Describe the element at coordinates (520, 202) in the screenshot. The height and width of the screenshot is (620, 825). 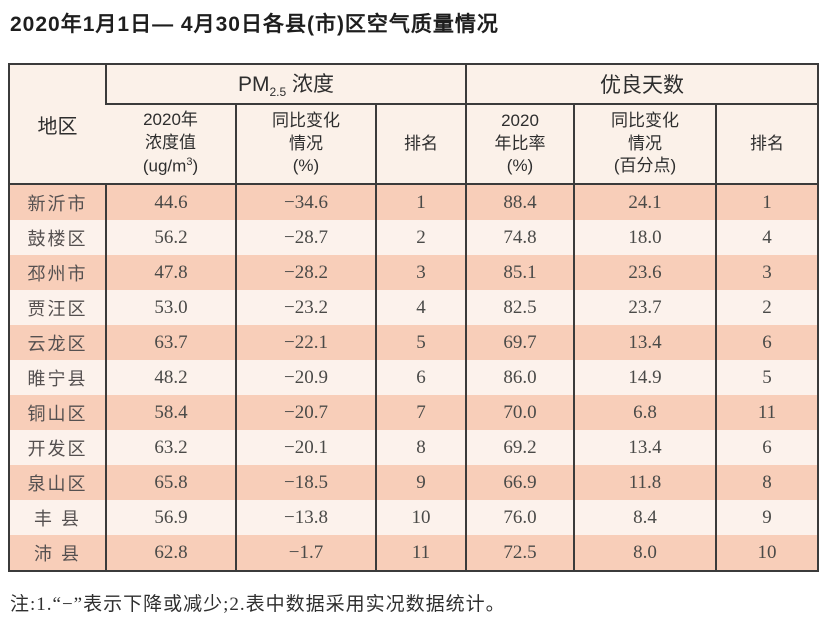
I see `cell-good-rate: 88.4` at that location.